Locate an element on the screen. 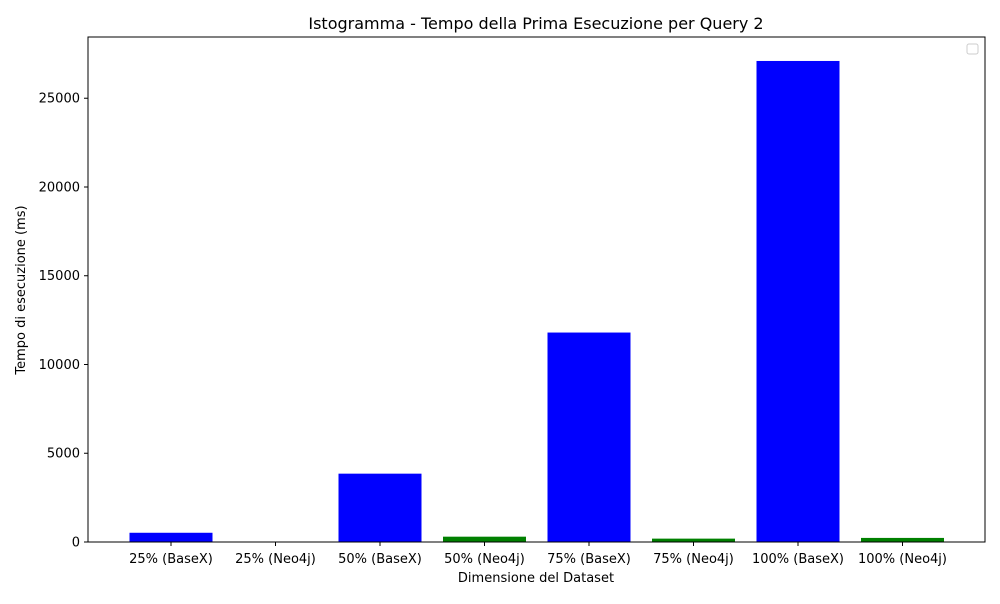 The height and width of the screenshot is (604, 1000). x-tick-label-7: 100% (Neo4j) is located at coordinates (902, 559).